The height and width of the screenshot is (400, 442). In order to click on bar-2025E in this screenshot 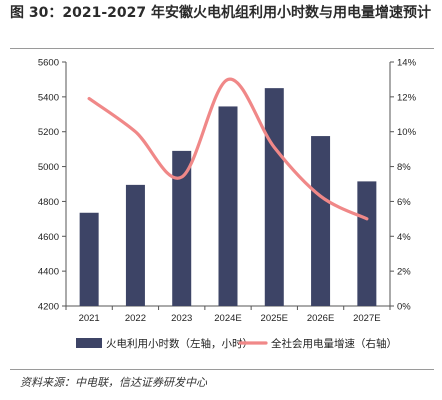, I will do `click(274, 197)`.